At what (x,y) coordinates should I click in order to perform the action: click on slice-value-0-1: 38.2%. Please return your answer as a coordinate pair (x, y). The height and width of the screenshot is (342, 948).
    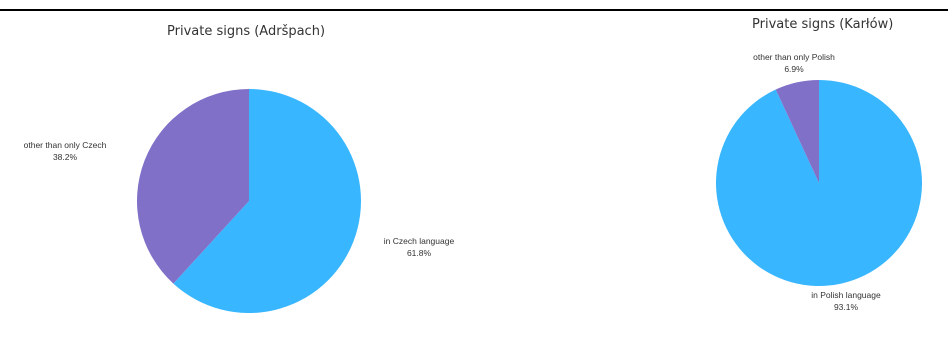
    Looking at the image, I should click on (65, 157).